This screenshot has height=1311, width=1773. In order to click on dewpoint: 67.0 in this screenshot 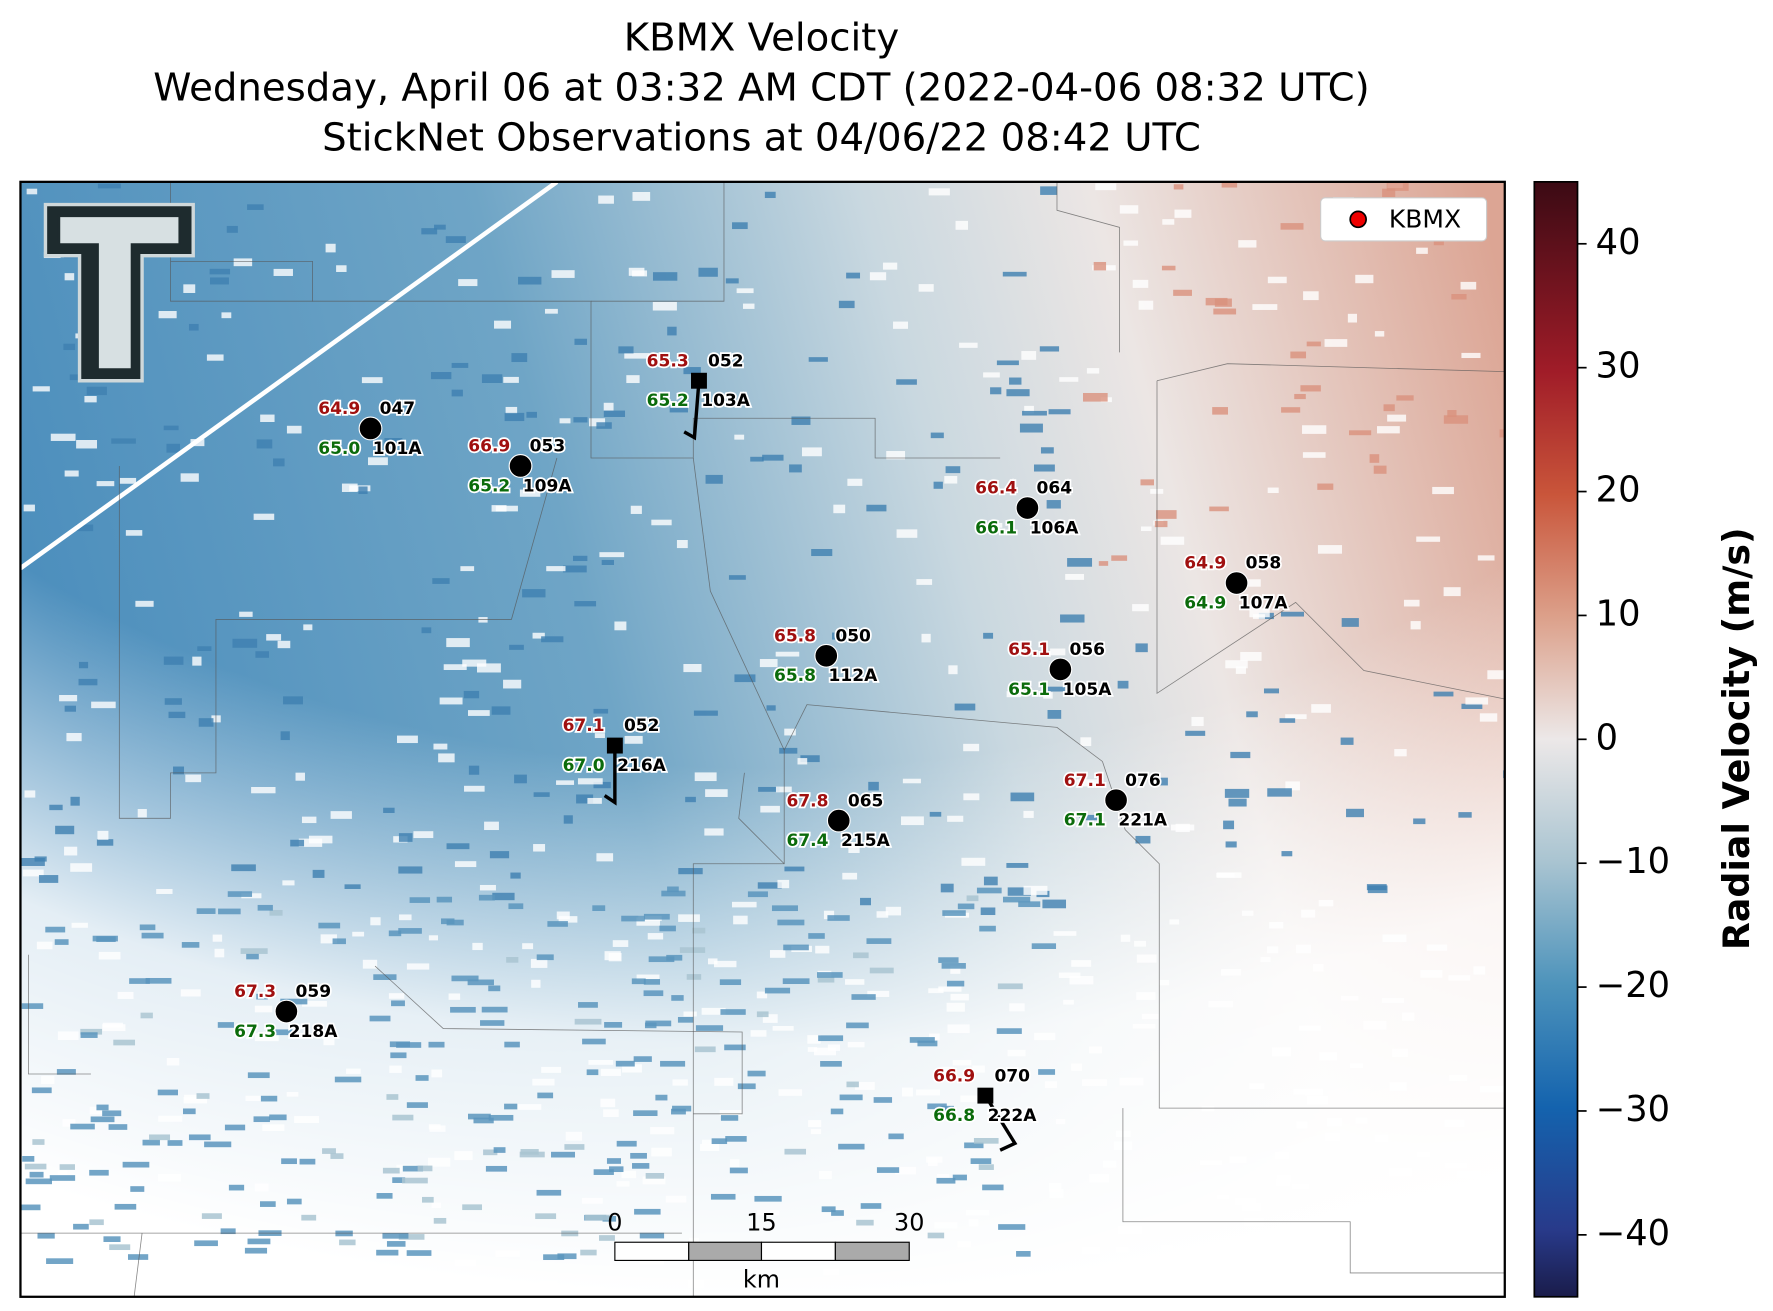, I will do `click(584, 766)`.